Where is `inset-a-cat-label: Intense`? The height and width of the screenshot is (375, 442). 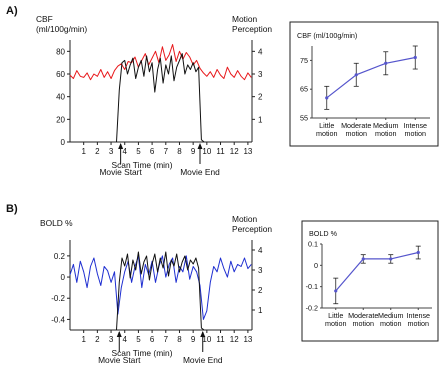
inset-a-cat-label: Intense is located at coordinates (415, 125).